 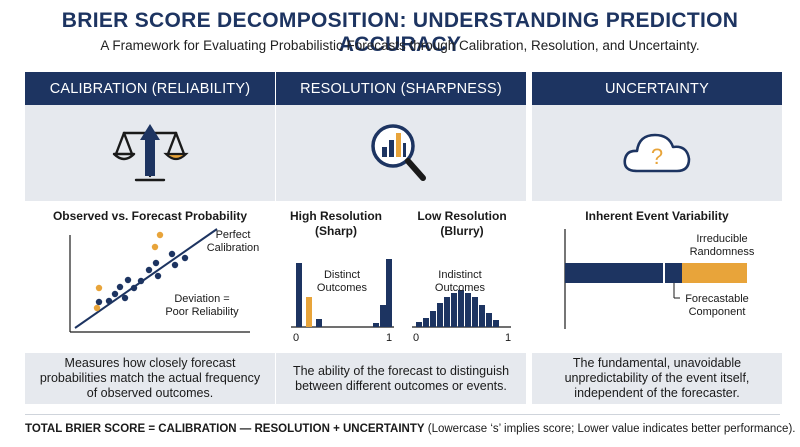 What do you see at coordinates (150, 216) in the screenshot?
I see `calibration-chart-title: Observed vs. Forecast Probability` at bounding box center [150, 216].